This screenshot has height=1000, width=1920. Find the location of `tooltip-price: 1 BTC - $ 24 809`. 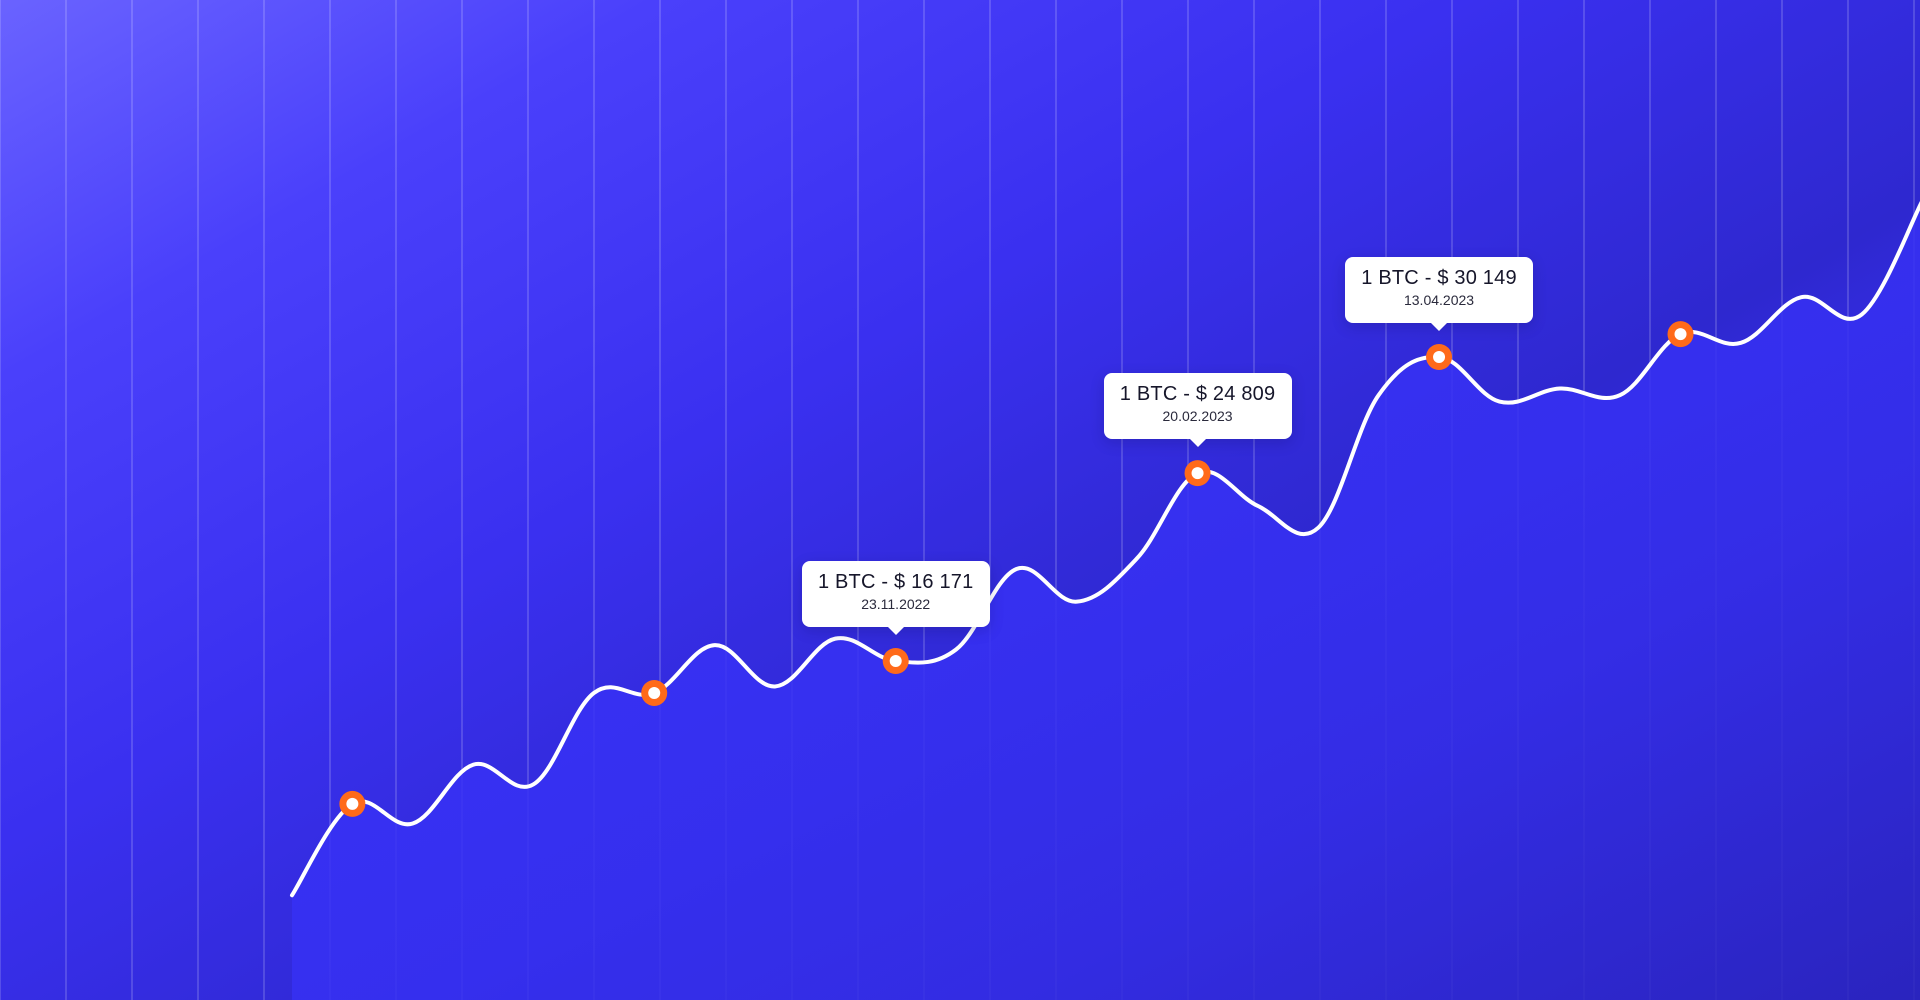

tooltip-price: 1 BTC - $ 24 809 is located at coordinates (1197, 394).